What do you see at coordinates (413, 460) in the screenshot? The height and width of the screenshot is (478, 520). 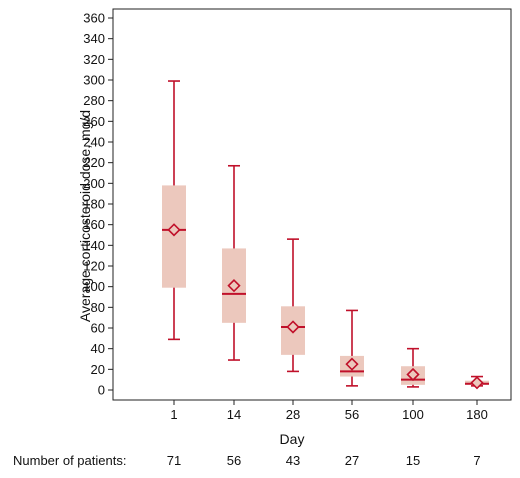 I see `patients-count: 15` at bounding box center [413, 460].